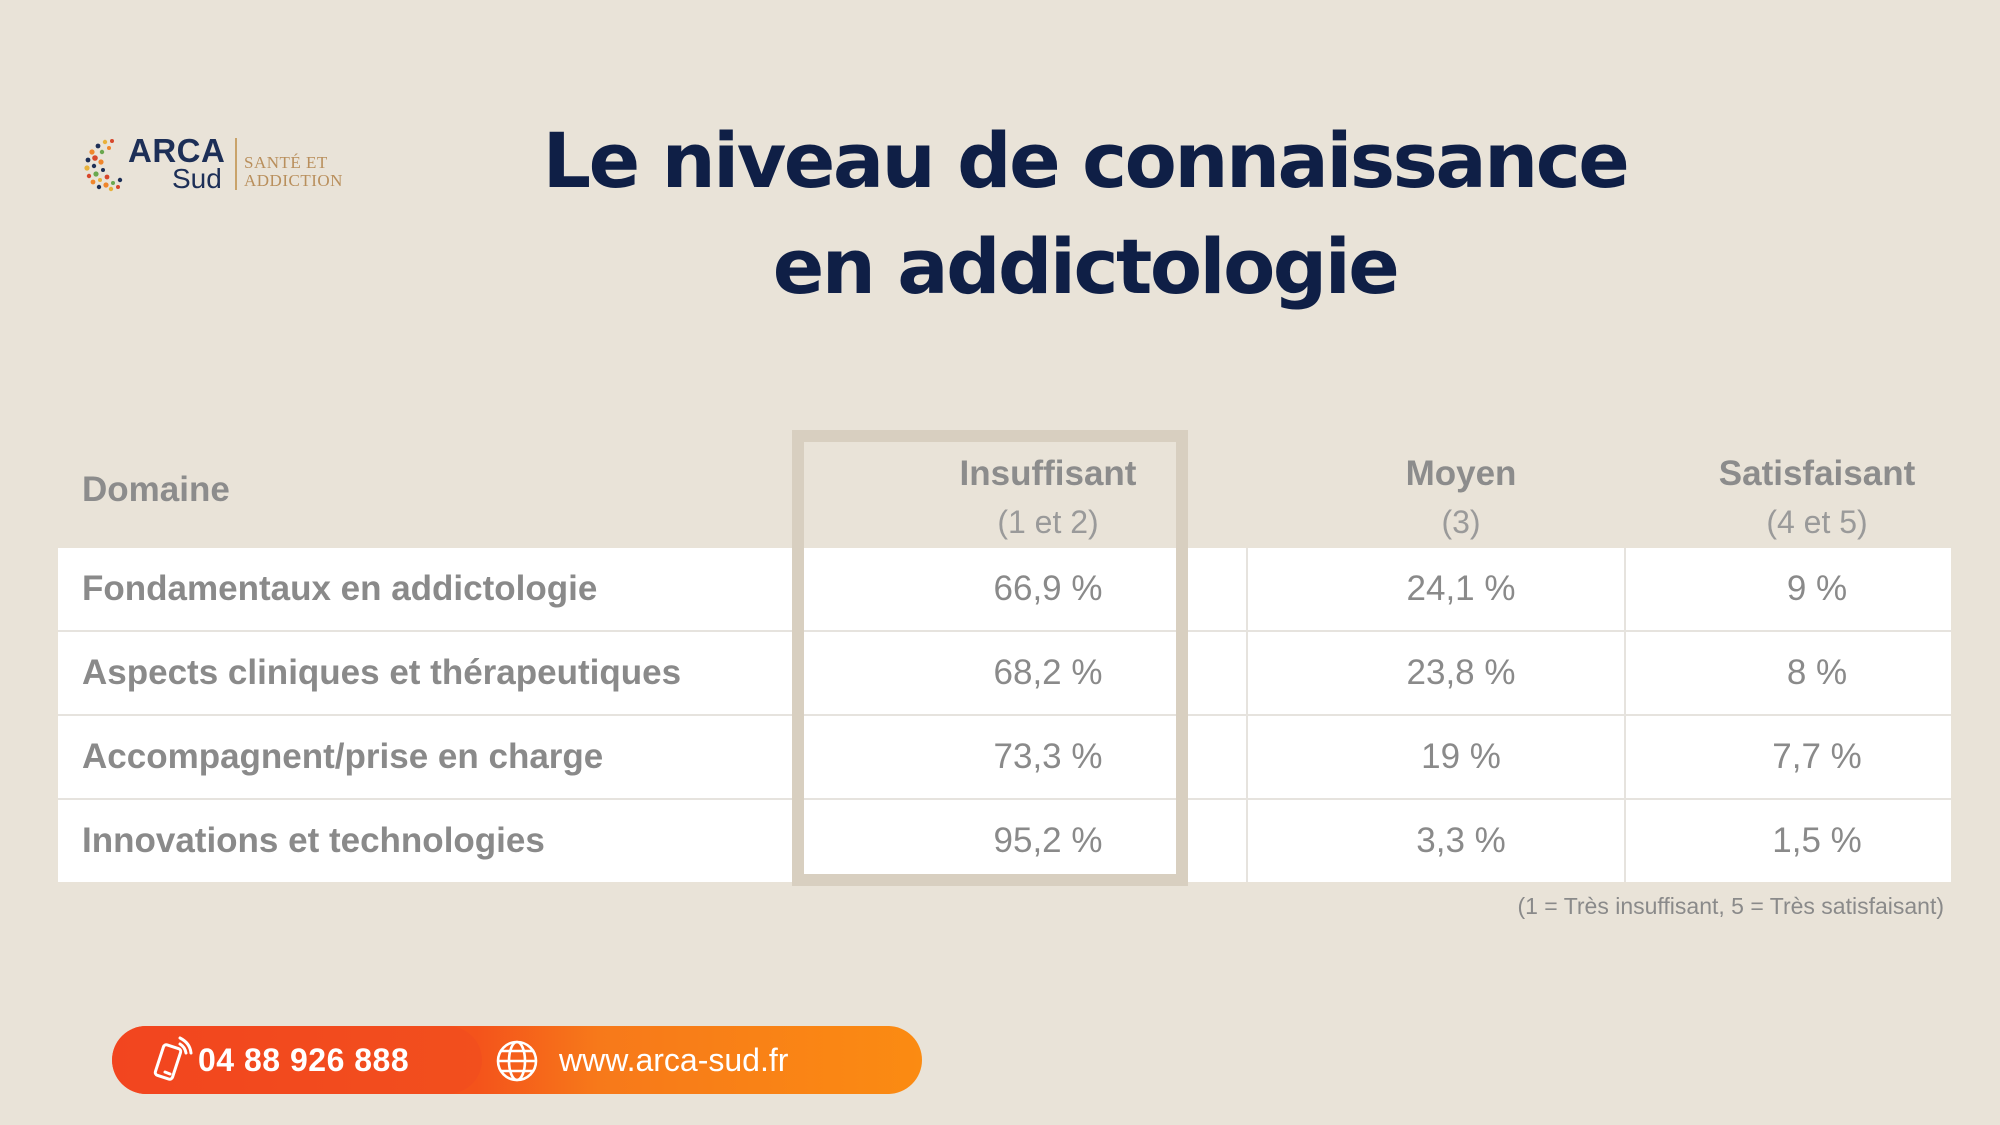  What do you see at coordinates (1461, 840) in the screenshot?
I see `row-moyen: 3,3 %` at bounding box center [1461, 840].